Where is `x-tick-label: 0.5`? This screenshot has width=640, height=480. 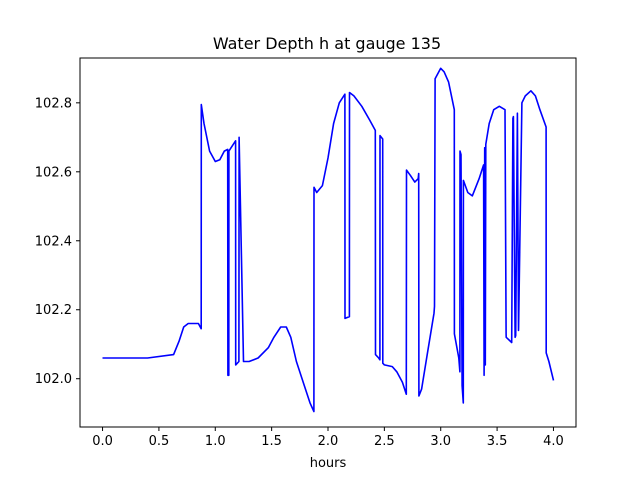 x-tick-label: 0.5 is located at coordinates (159, 441).